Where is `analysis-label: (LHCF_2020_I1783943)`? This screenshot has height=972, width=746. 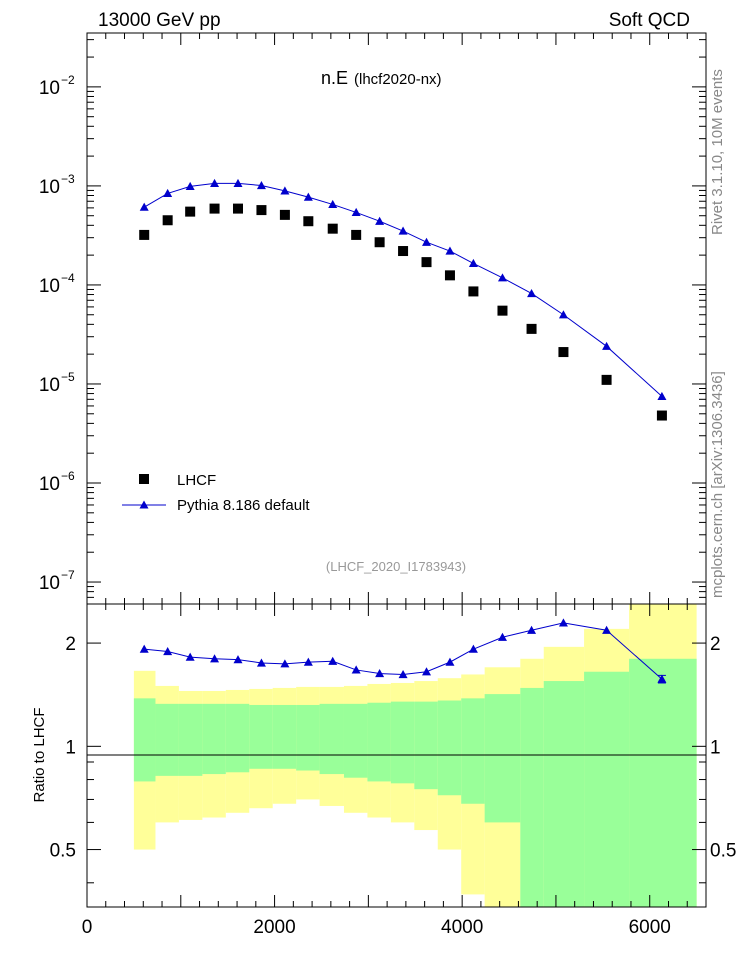 analysis-label: (LHCF_2020_I1783943) is located at coordinates (396, 566).